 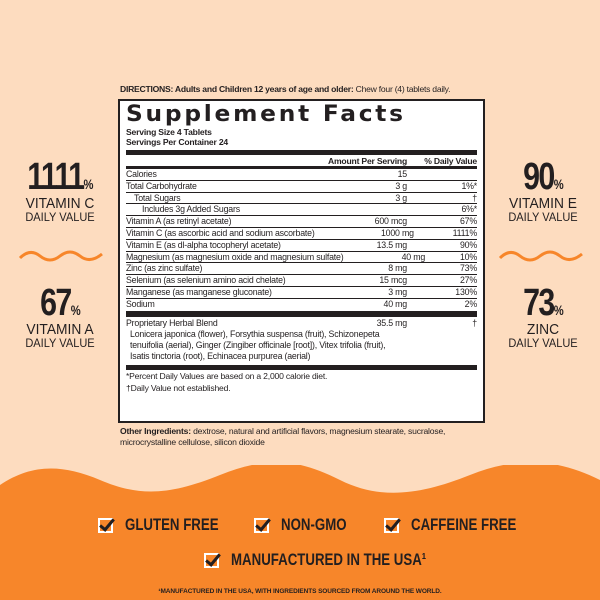 I want to click on nutrient-dv: 1%*, so click(x=469, y=185).